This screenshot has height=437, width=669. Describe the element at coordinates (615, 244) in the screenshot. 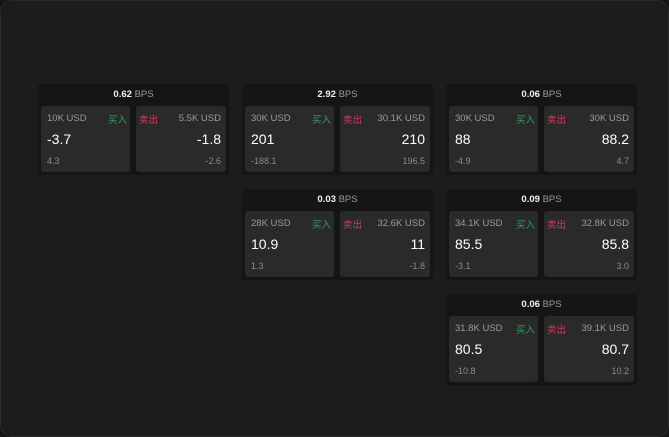

I see `sell-price: 85.8` at that location.